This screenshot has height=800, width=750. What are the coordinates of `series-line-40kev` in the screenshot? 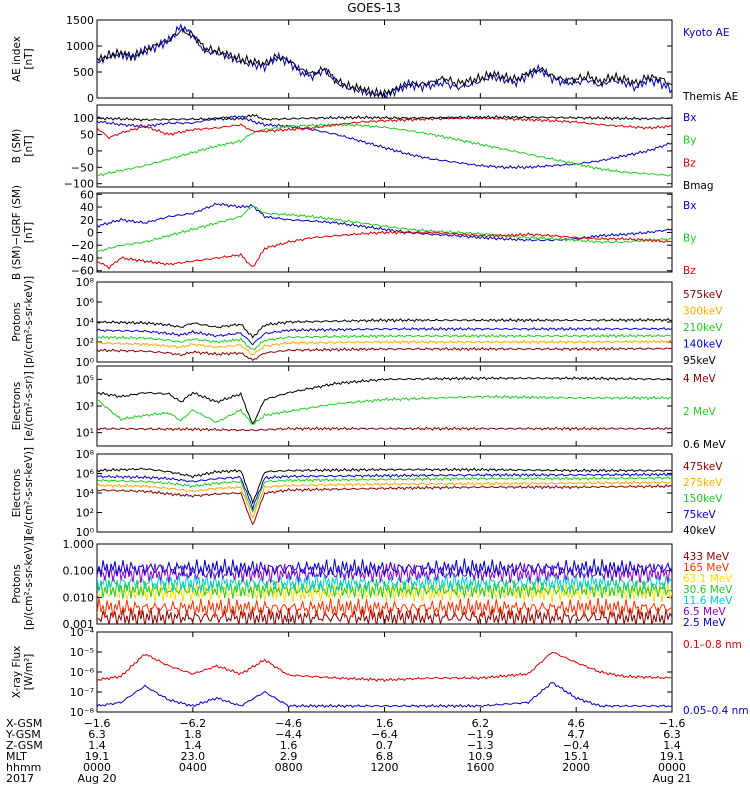 It's located at (384, 486).